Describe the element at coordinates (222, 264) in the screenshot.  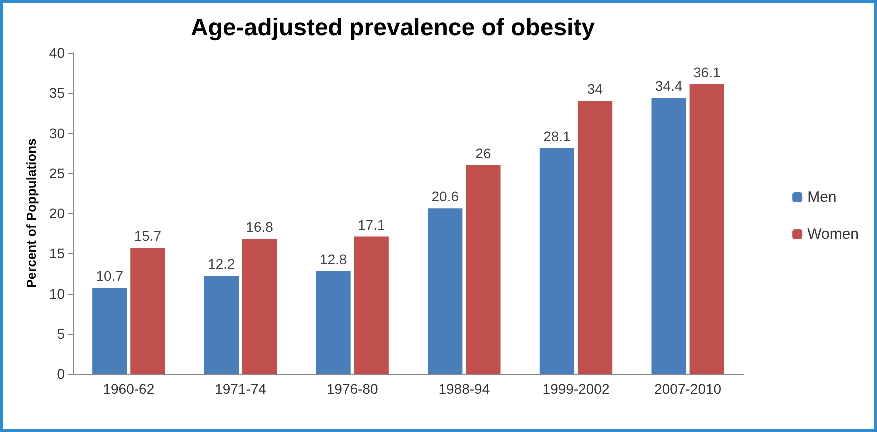
I see `data-label: 12.2` at that location.